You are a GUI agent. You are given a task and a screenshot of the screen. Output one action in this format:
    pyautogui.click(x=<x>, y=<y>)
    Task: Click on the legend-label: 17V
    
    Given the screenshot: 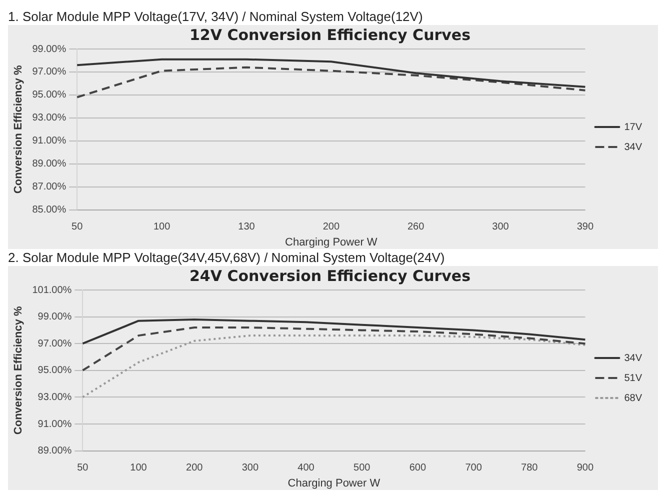 What is the action you would take?
    pyautogui.click(x=633, y=127)
    